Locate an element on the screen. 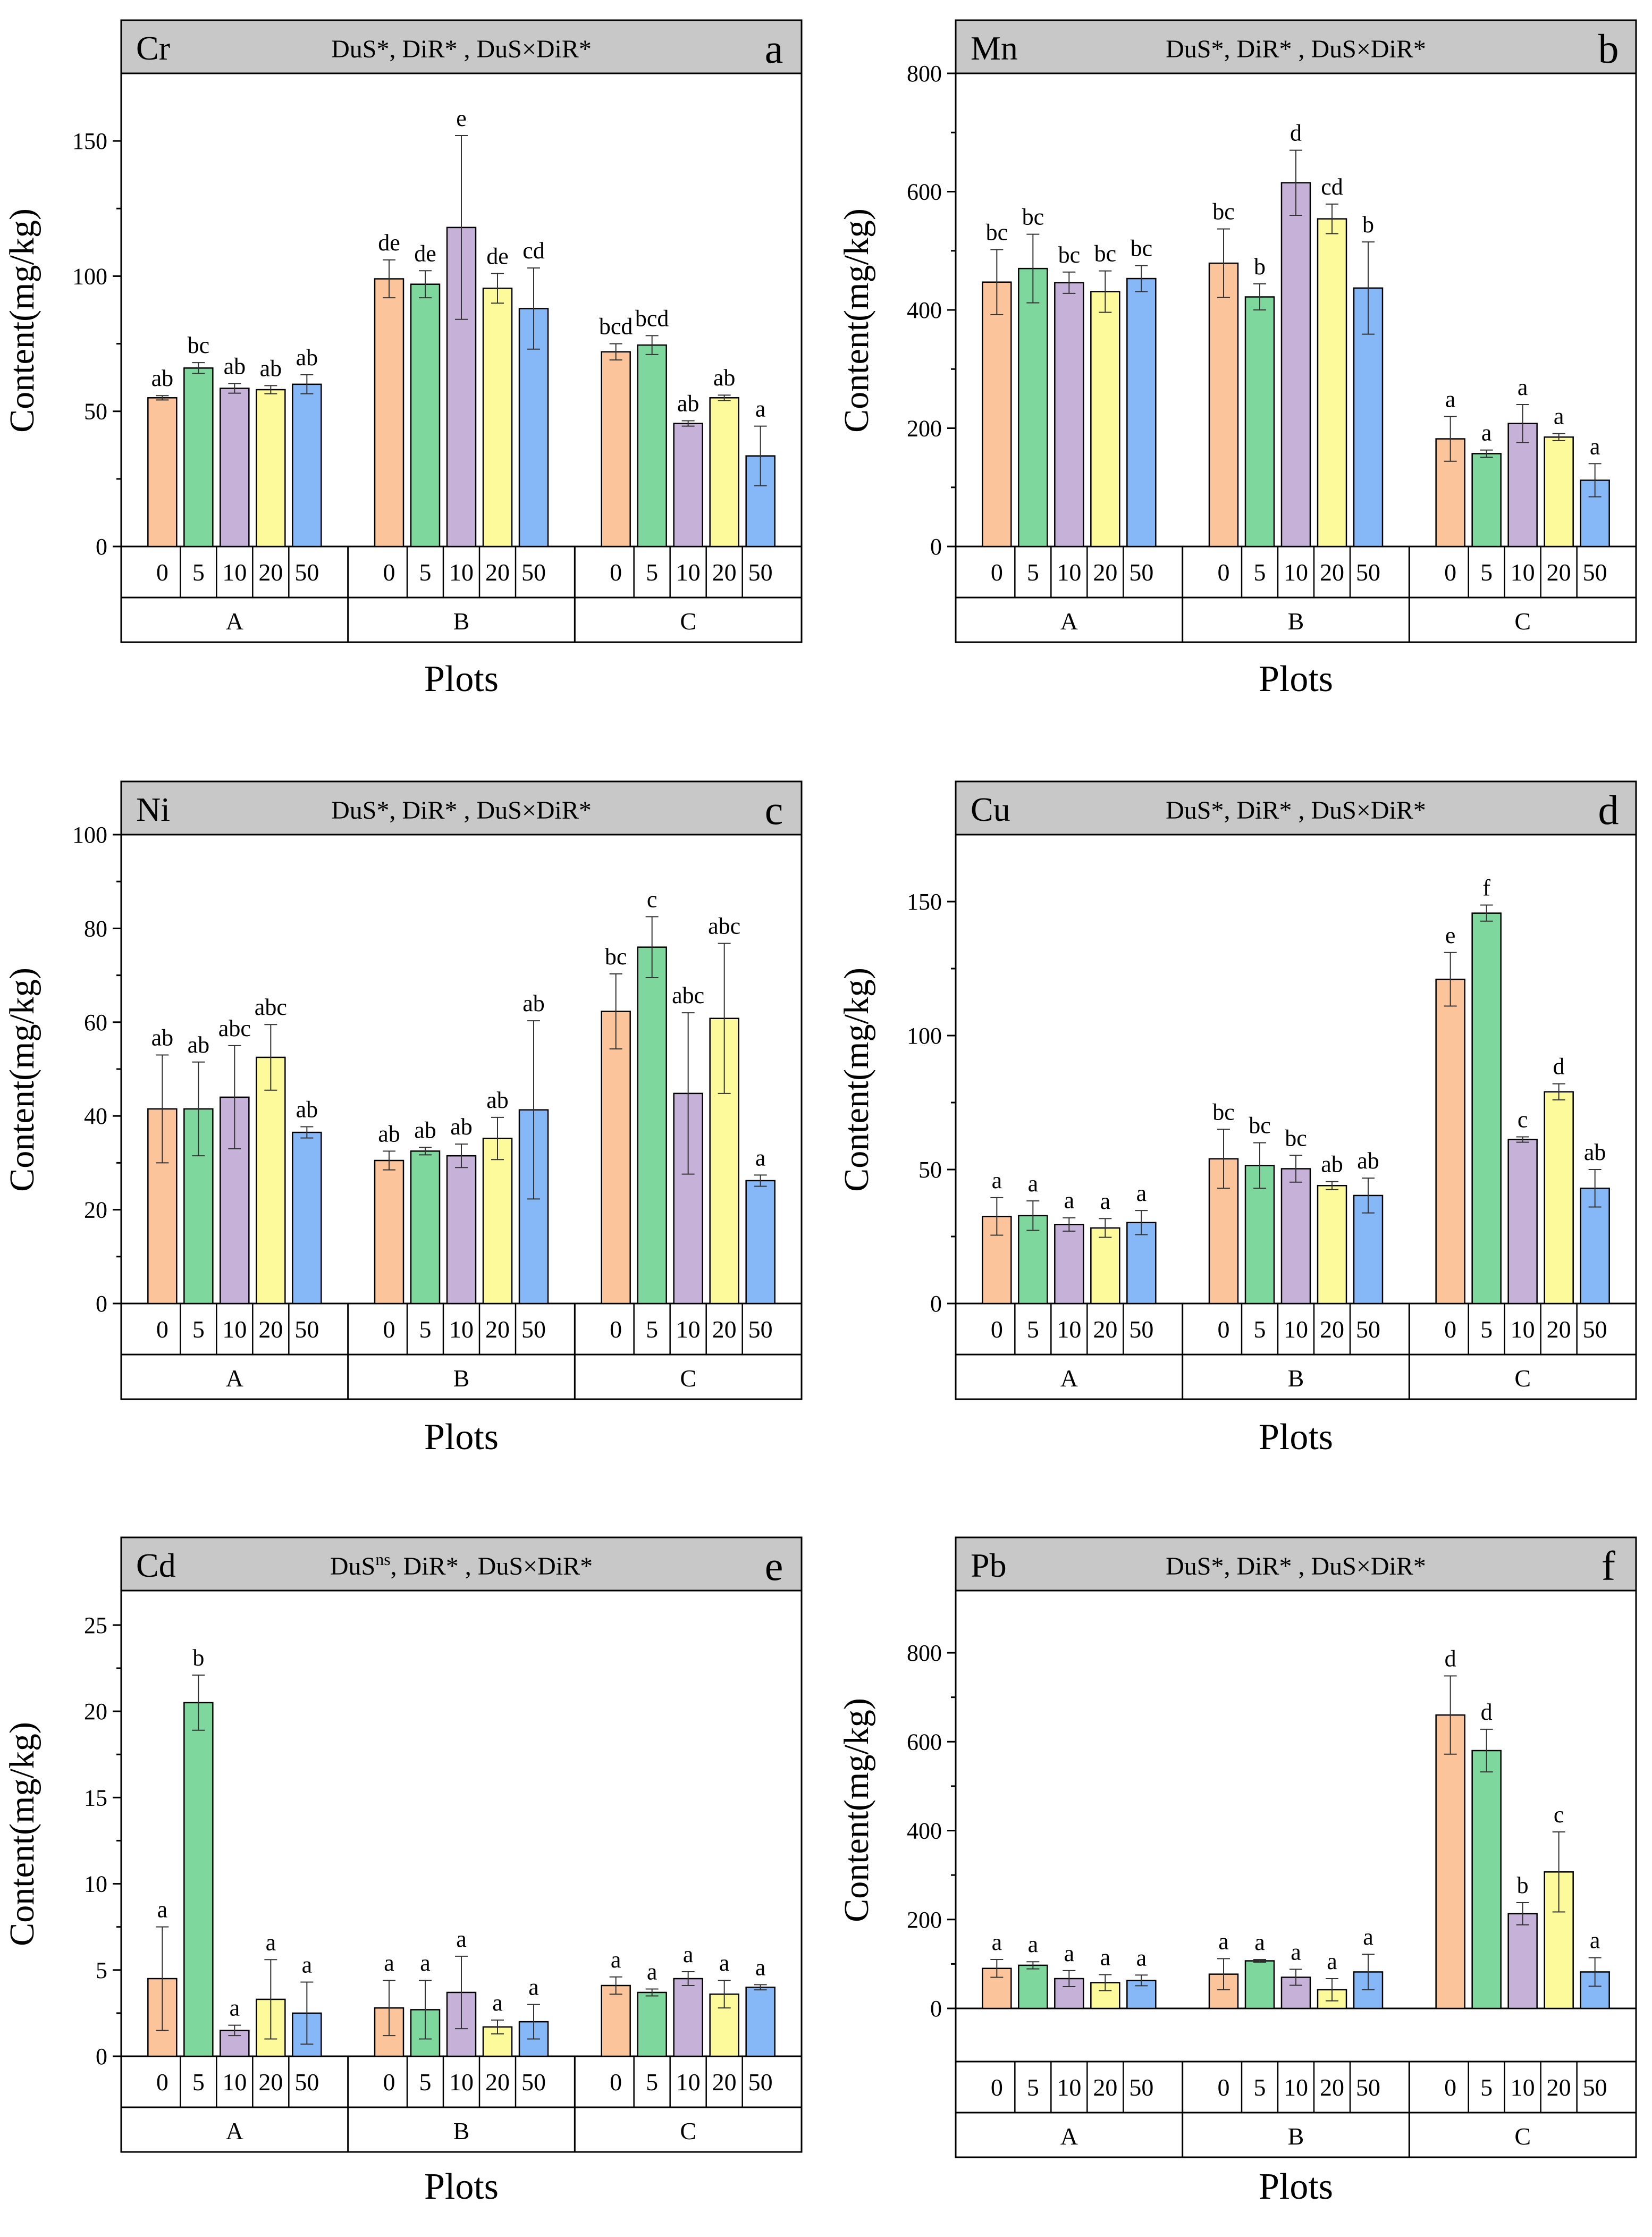  panel-letter: d is located at coordinates (1609, 810).